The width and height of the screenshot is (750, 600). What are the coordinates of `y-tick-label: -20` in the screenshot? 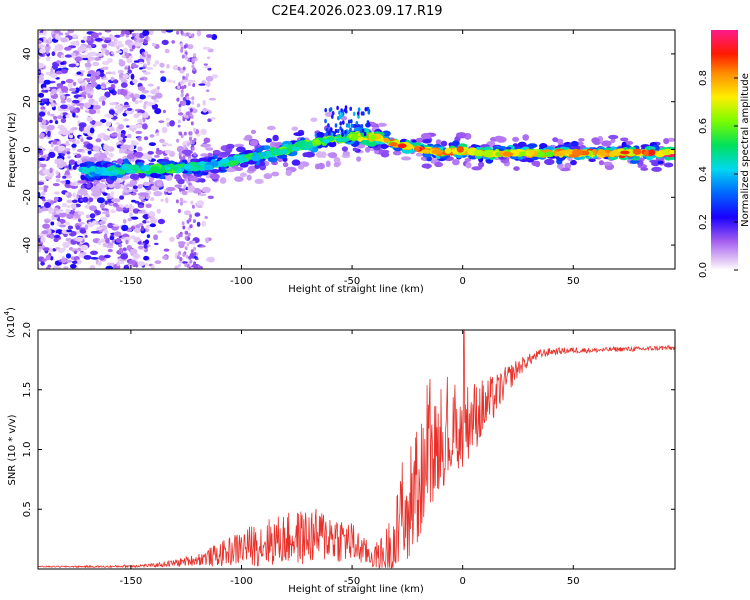 It's located at (27, 197).